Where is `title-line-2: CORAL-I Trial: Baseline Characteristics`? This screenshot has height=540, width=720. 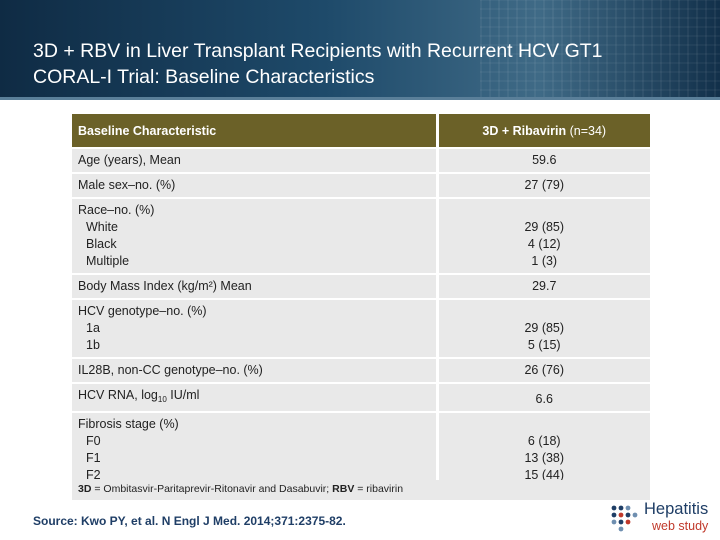 title-line-2: CORAL-I Trial: Baseline Characteristics is located at coordinates (204, 77).